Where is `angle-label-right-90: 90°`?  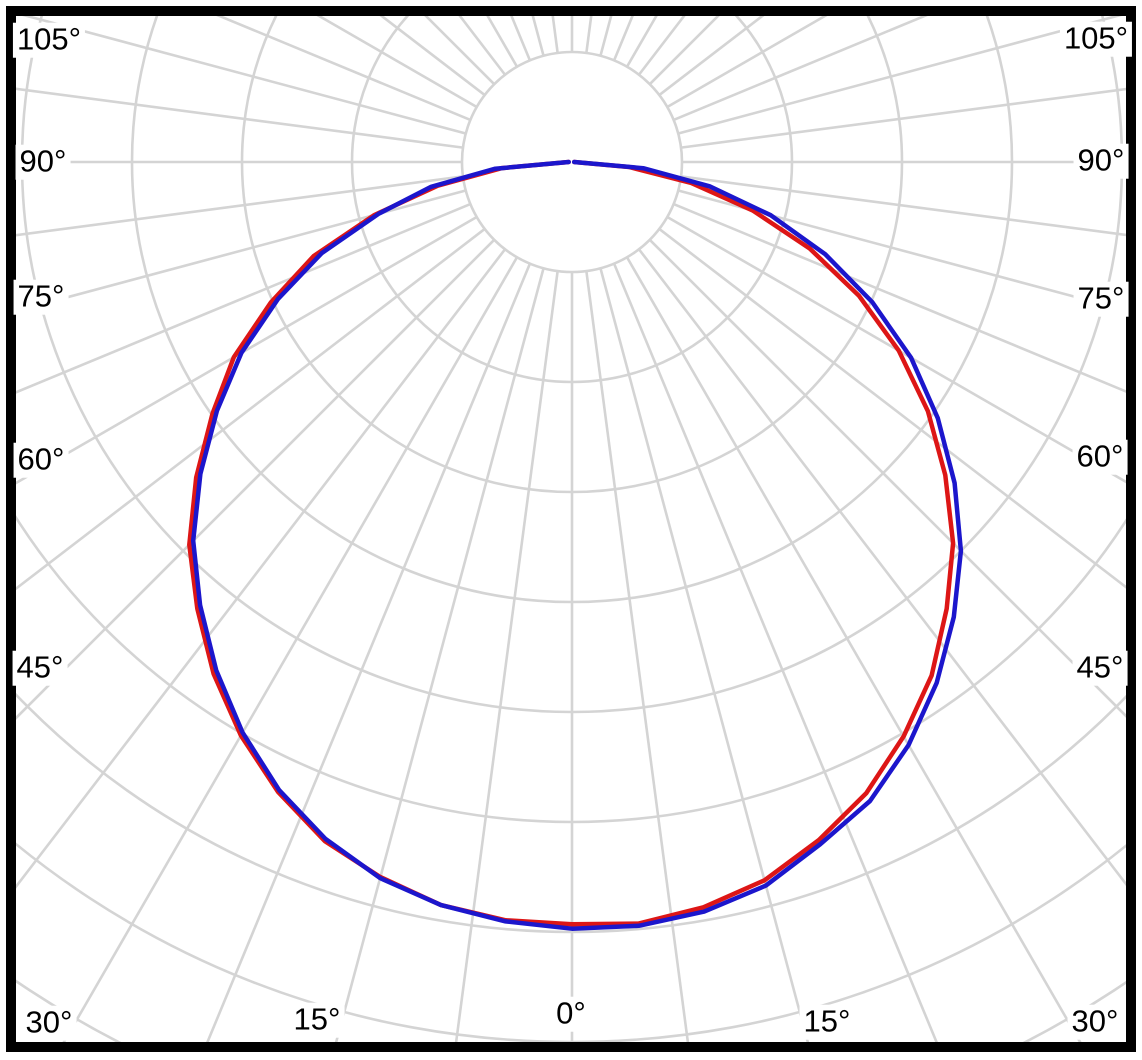
angle-label-right-90: 90° is located at coordinates (1101, 161).